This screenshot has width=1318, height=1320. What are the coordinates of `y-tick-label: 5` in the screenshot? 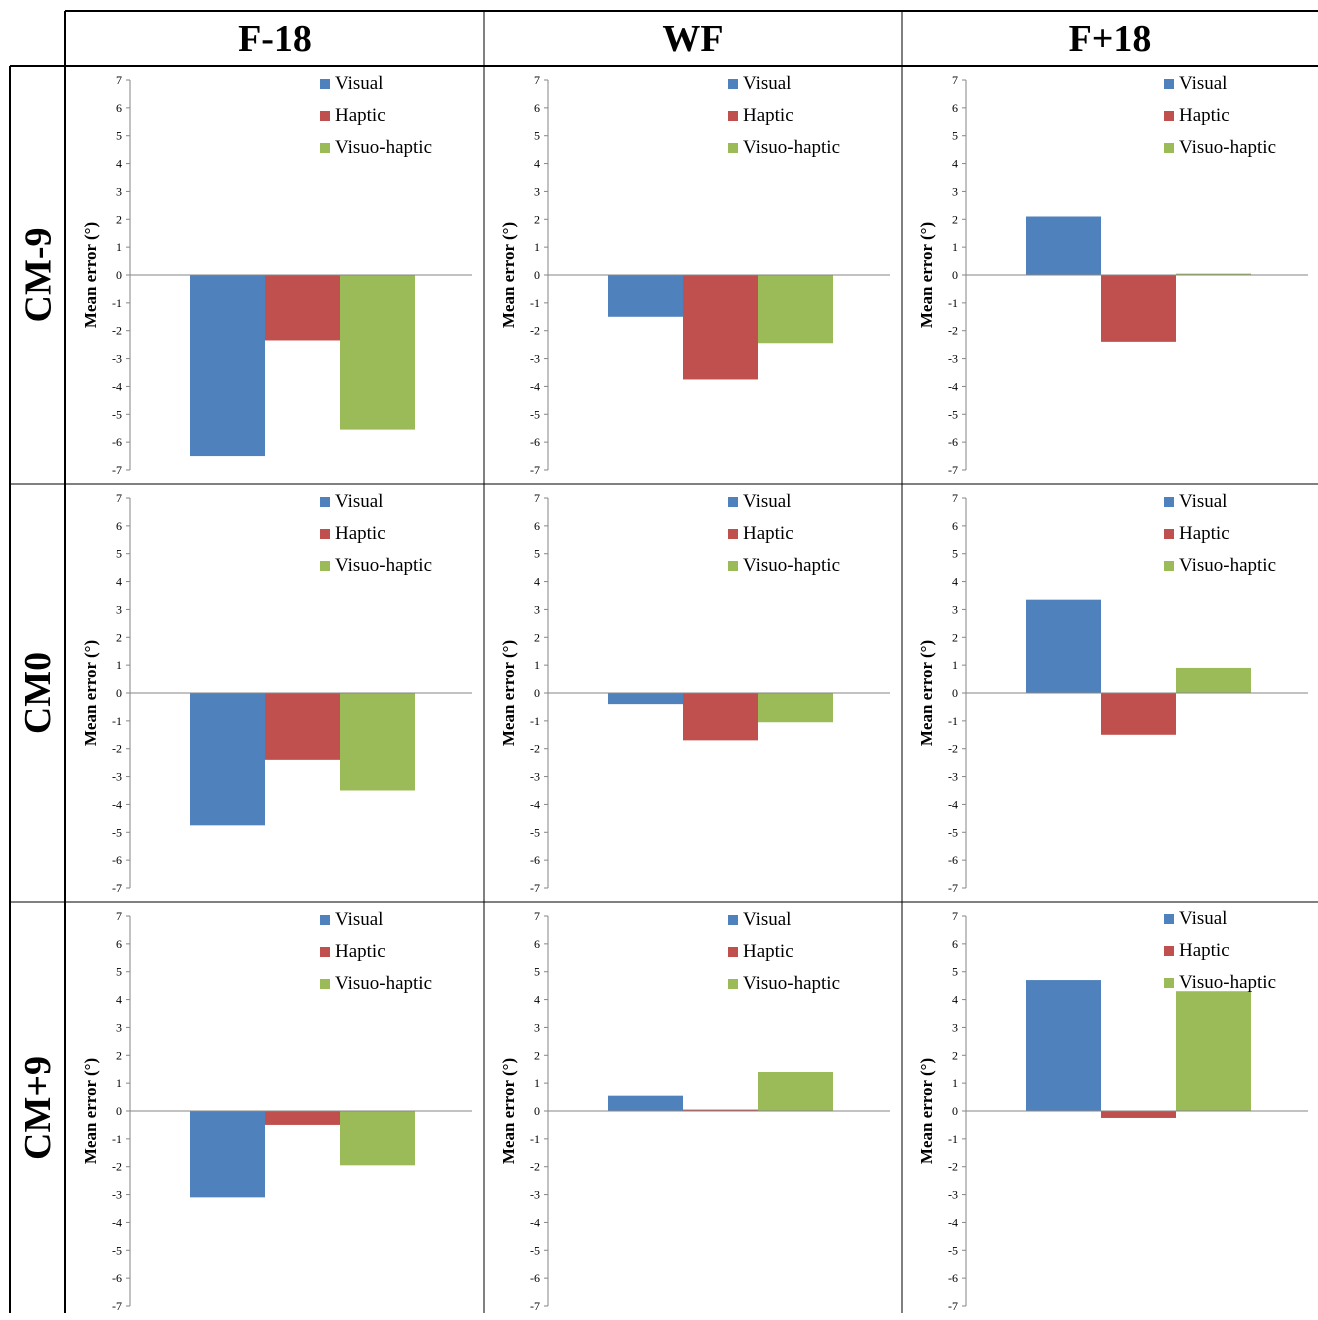 It's located at (955, 554).